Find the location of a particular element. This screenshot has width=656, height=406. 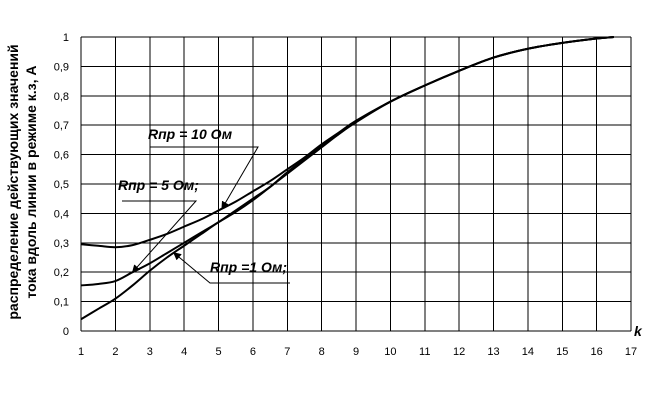

y-tick-8: 0,8 is located at coordinates (61, 97).